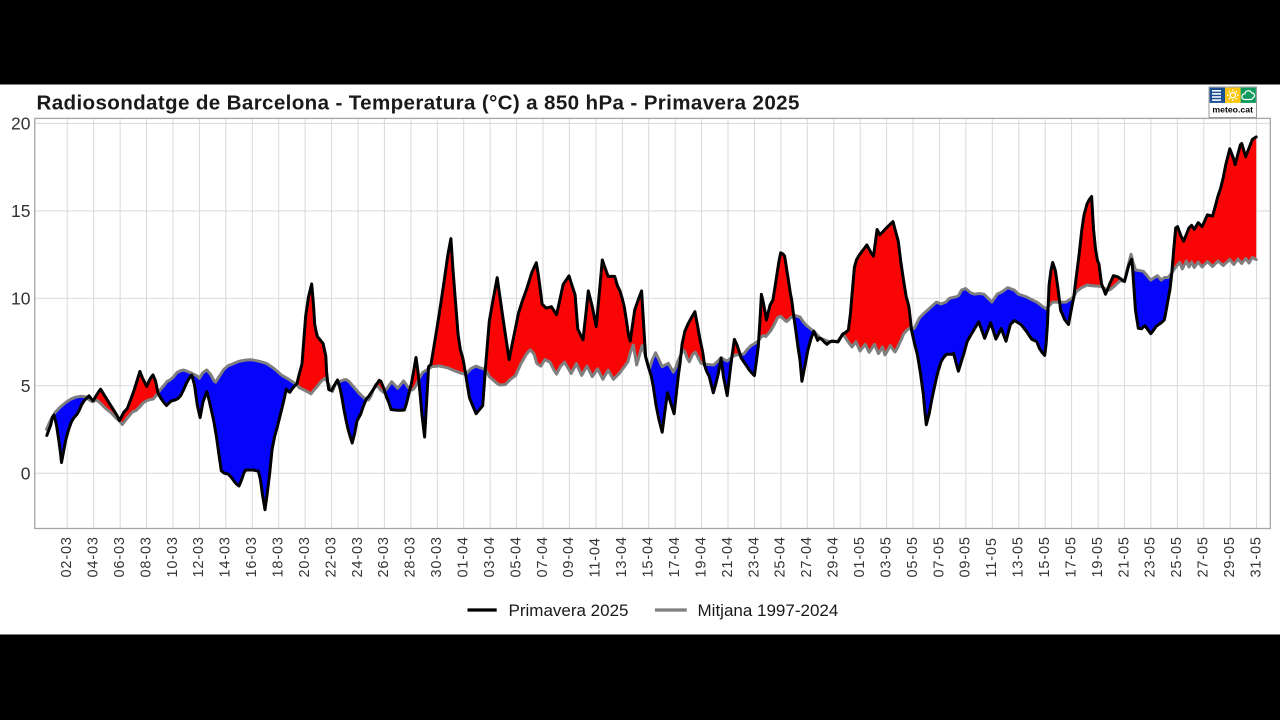 The height and width of the screenshot is (720, 1280). What do you see at coordinates (886, 556) in the screenshot?
I see `svg-text: 03-05` at bounding box center [886, 556].